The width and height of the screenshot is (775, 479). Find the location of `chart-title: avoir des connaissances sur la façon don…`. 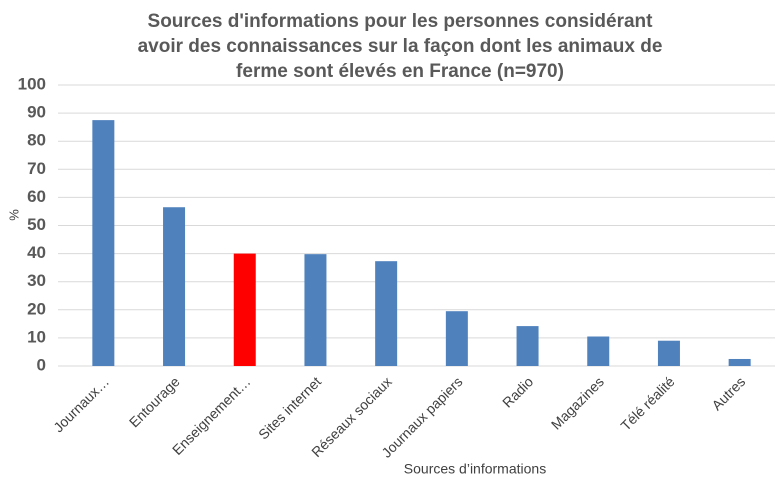

chart-title: avoir des connaissances sur la façon don… is located at coordinates (400, 46).